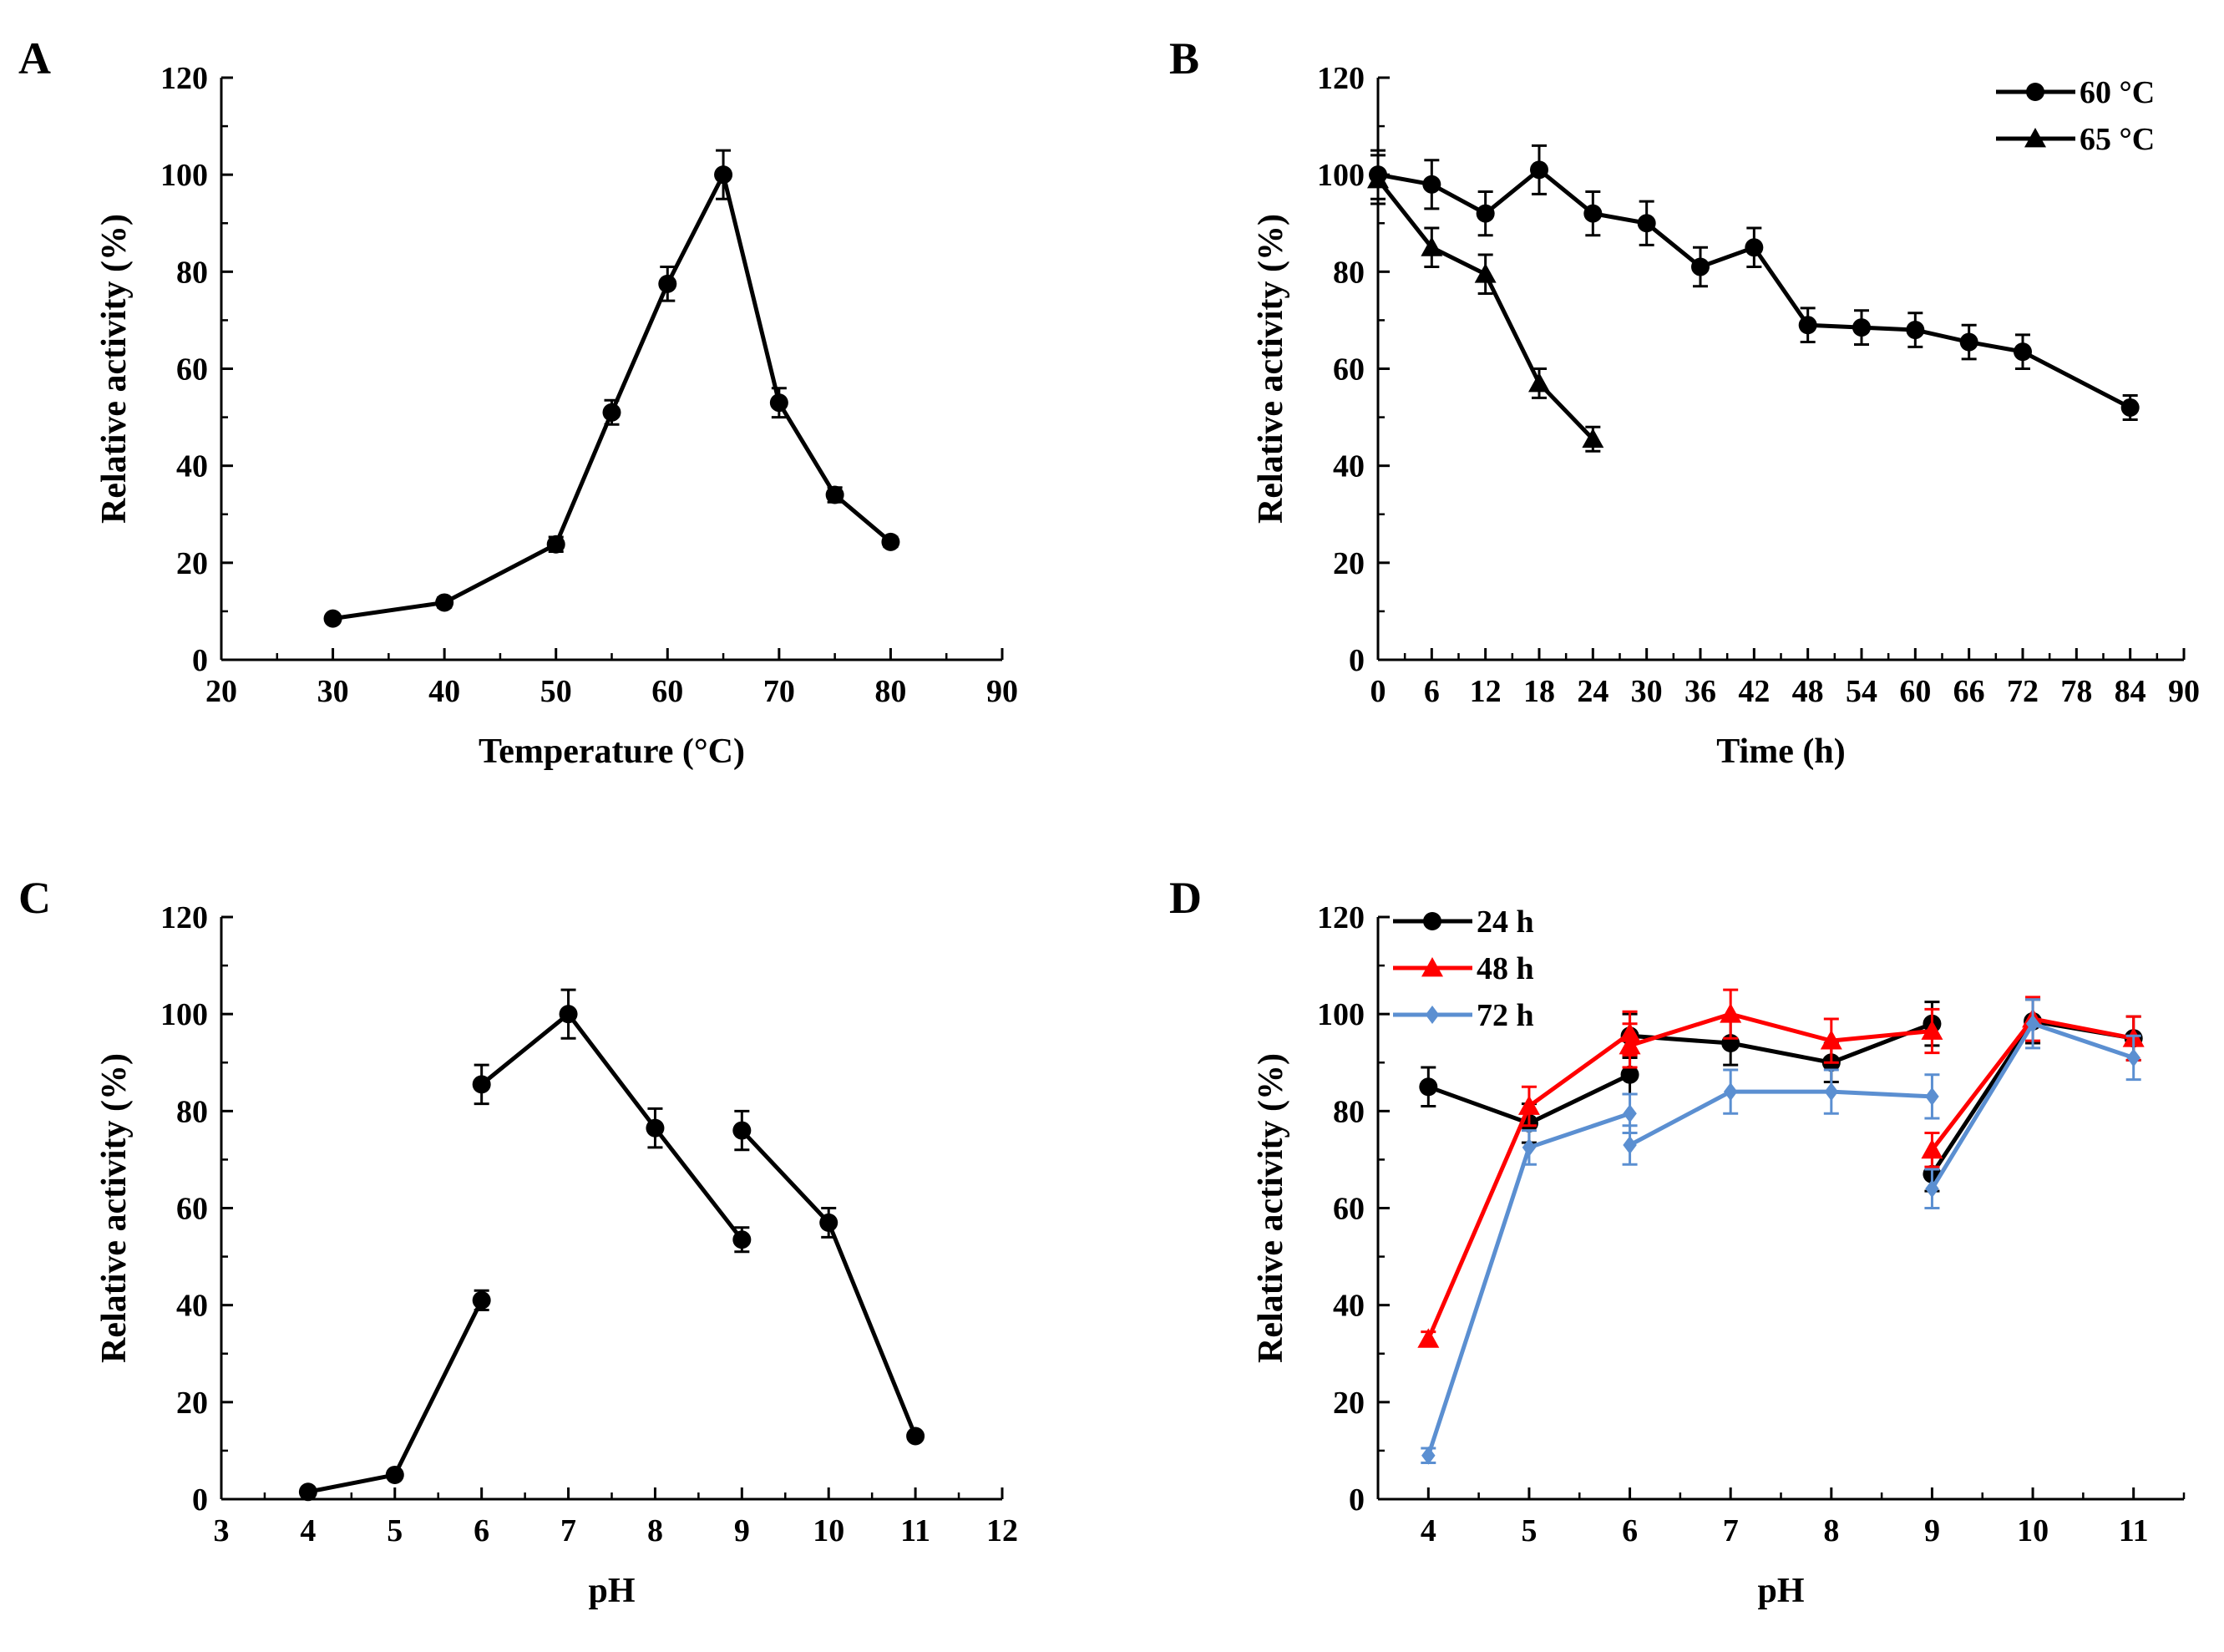 Image resolution: width=2224 pixels, height=1652 pixels. Describe the element at coordinates (1539, 691) in the screenshot. I see `x-tick-label: 18` at that location.